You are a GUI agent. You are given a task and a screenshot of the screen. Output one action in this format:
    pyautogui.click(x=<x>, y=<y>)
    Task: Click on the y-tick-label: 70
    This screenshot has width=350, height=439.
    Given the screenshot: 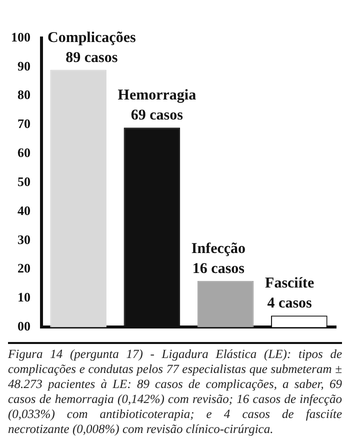 What is the action you would take?
    pyautogui.click(x=24, y=124)
    